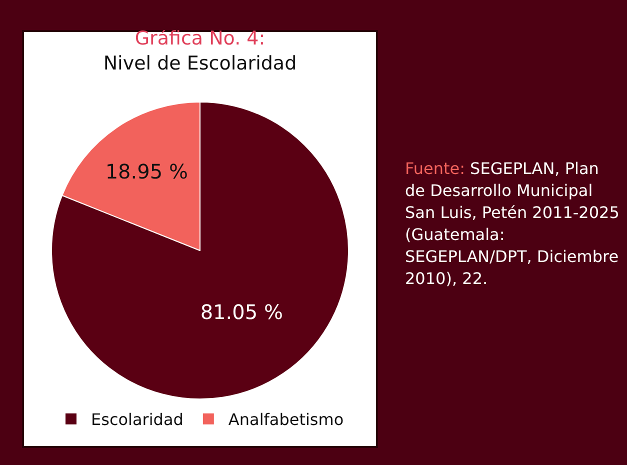 This screenshot has height=465, width=627. What do you see at coordinates (146, 172) in the screenshot?
I see `data-label: 18.95 %` at bounding box center [146, 172].